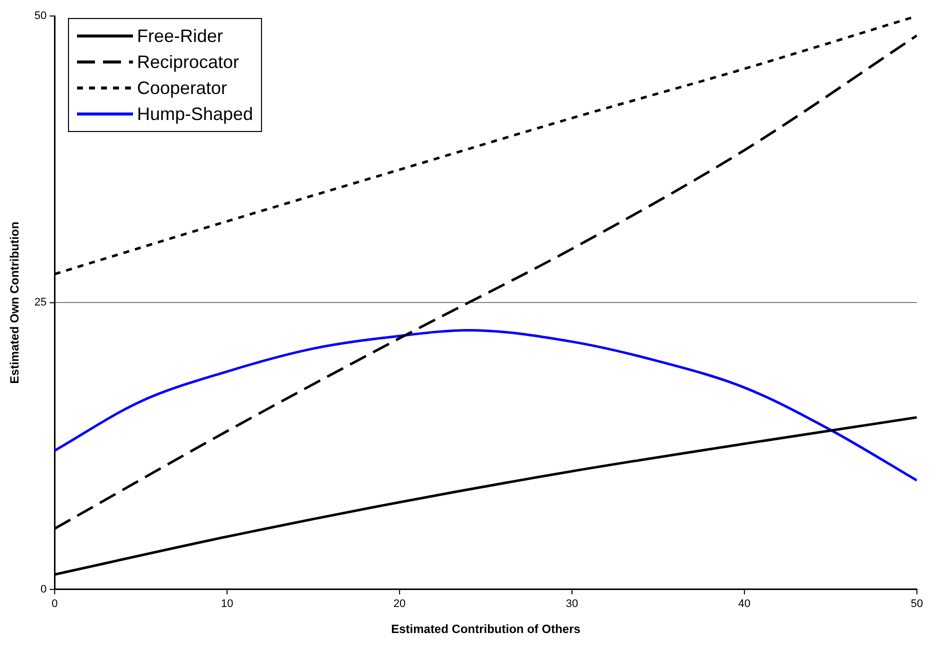 This screenshot has height=645, width=931. I want to click on x-tick-label: 50, so click(917, 604).